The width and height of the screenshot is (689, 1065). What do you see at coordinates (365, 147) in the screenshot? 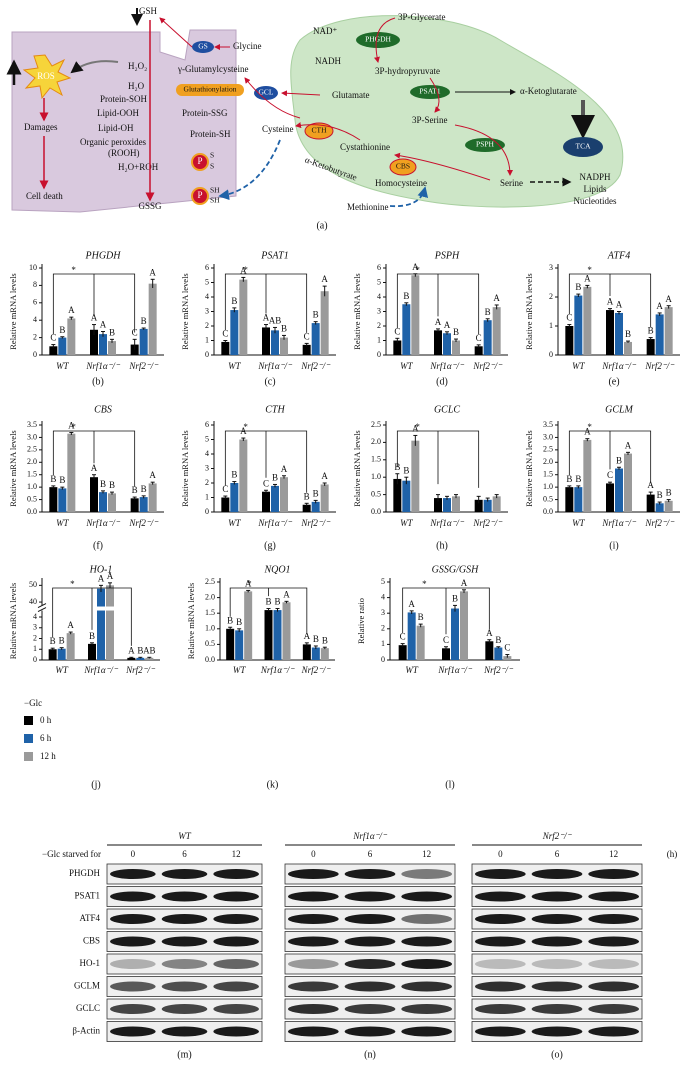
I see `label: Cystathionine` at bounding box center [365, 147].